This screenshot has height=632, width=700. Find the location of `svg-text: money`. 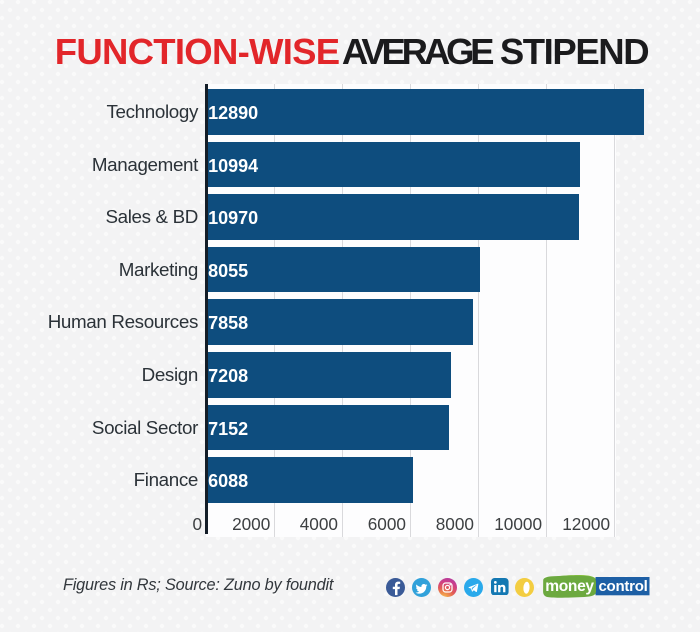

svg-text: money is located at coordinates (569, 585).